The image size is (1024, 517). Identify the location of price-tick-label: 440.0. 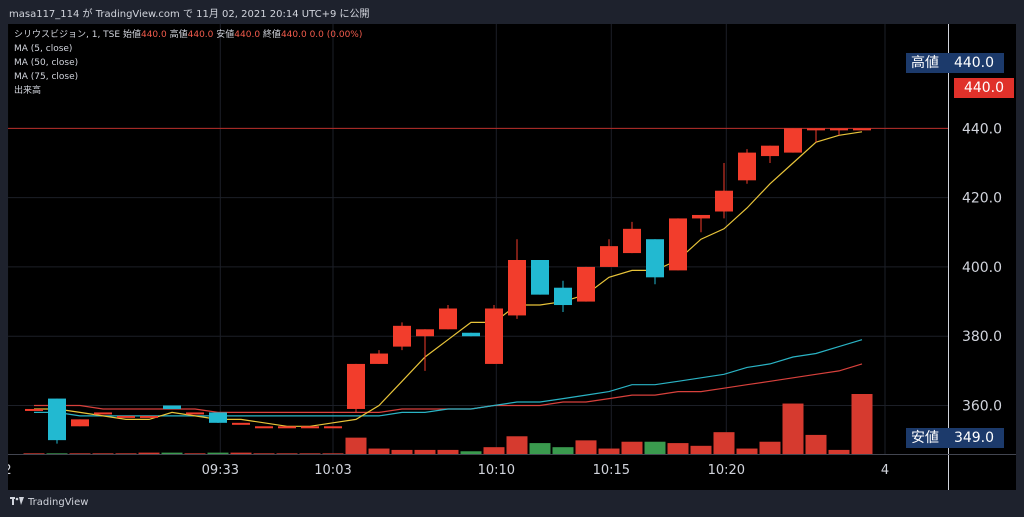
(982, 129).